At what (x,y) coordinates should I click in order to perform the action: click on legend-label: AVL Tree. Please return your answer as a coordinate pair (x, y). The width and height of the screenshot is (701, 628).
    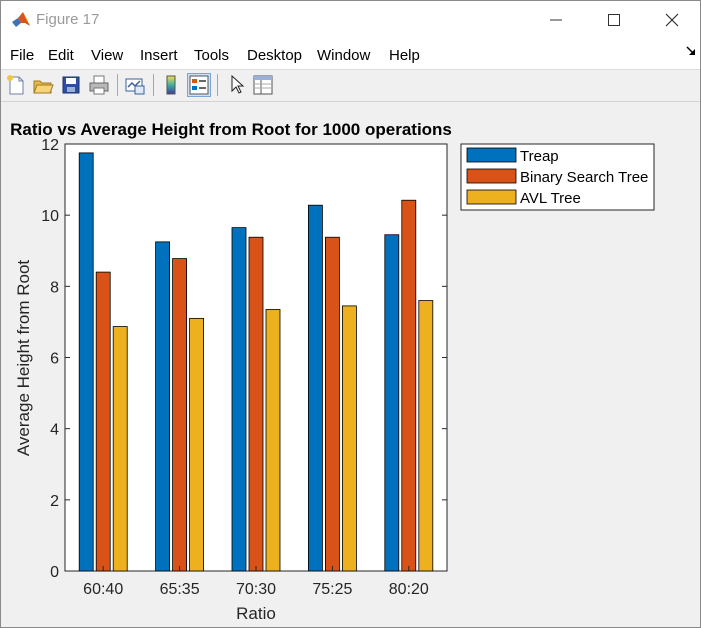
    Looking at the image, I should click on (550, 198).